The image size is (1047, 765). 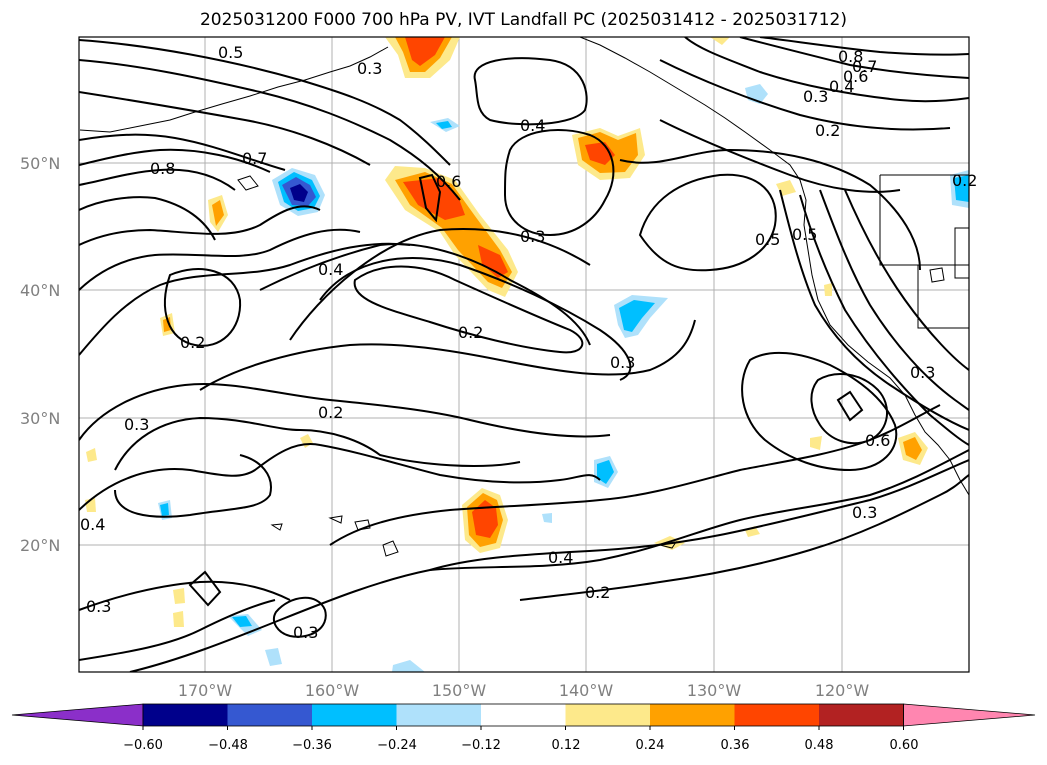 What do you see at coordinates (40, 354) in the screenshot?
I see `latitude-axis: 50°N 40°N 30°N 20°N` at bounding box center [40, 354].